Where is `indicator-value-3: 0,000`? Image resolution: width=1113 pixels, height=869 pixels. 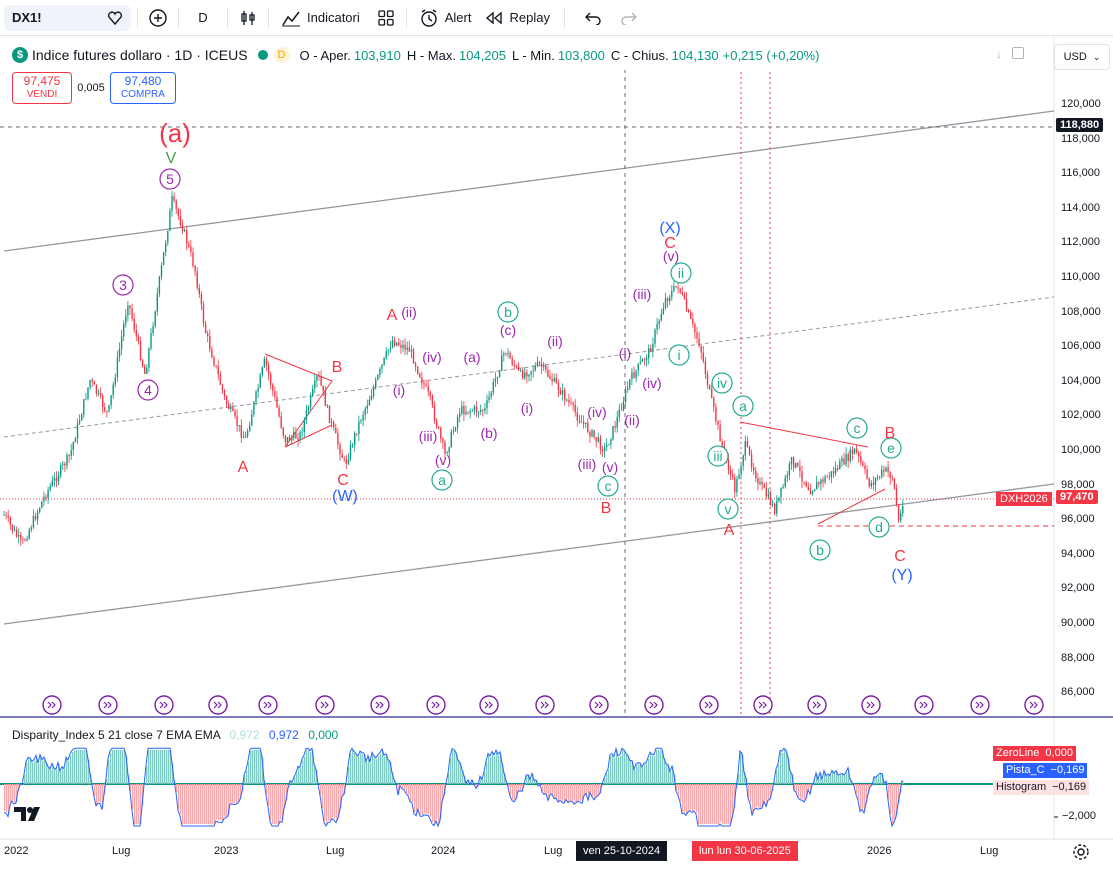 indicator-value-3: 0,000 is located at coordinates (323, 735).